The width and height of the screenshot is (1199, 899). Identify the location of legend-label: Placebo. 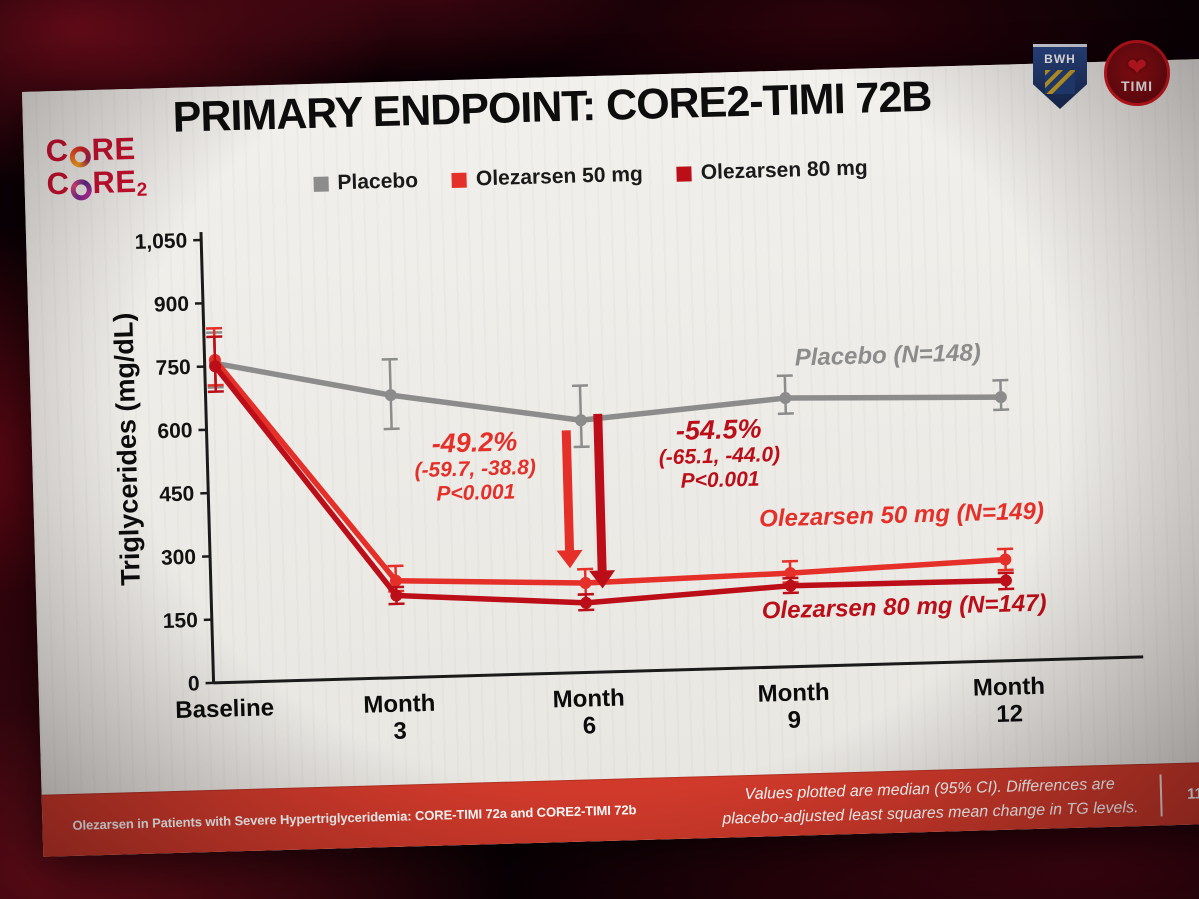
(378, 181).